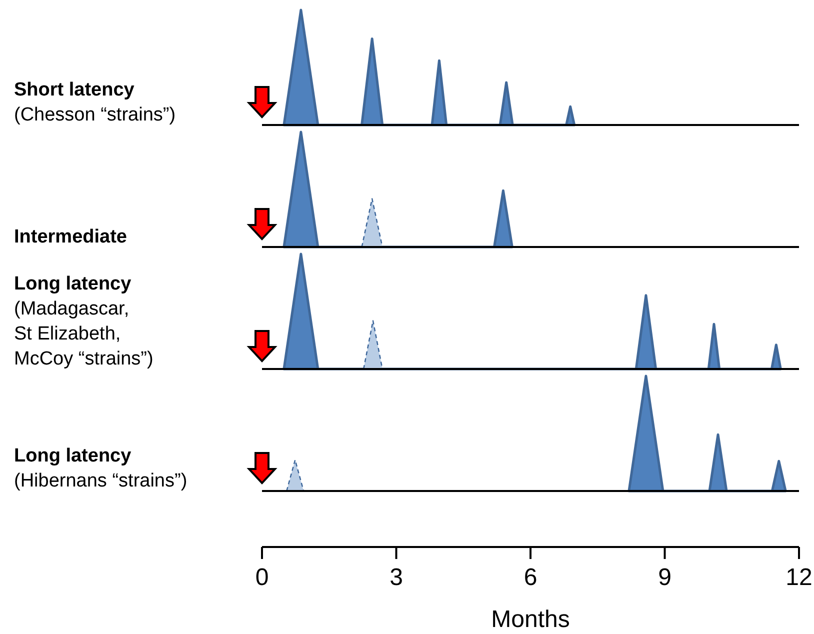 This screenshot has width=814, height=634. What do you see at coordinates (84, 334) in the screenshot?
I see `text: (Madagascar, St Elizabeth, McCoy “strains”)` at bounding box center [84, 334].